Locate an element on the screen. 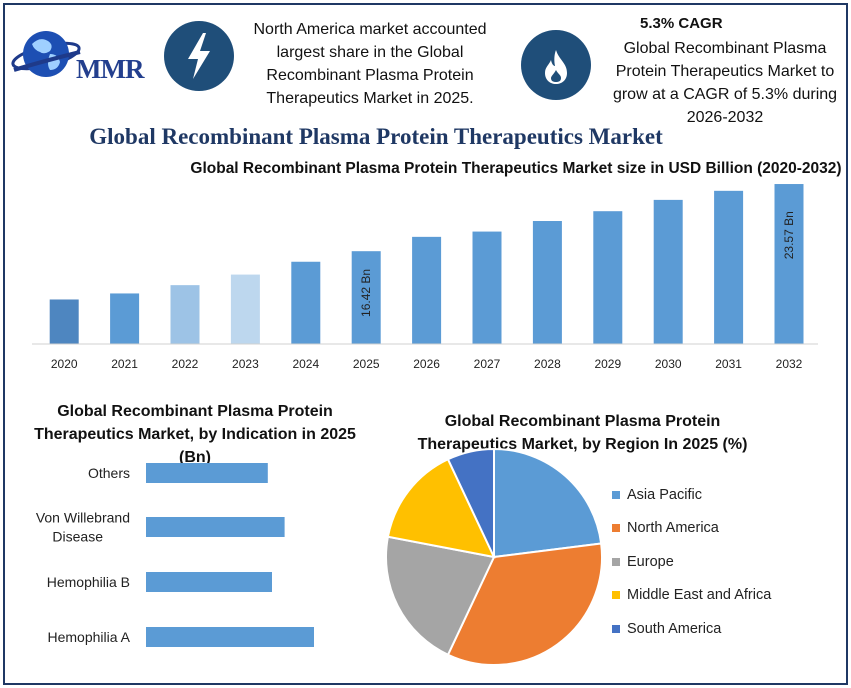  hbar-label-others: Others is located at coordinates (109, 473).